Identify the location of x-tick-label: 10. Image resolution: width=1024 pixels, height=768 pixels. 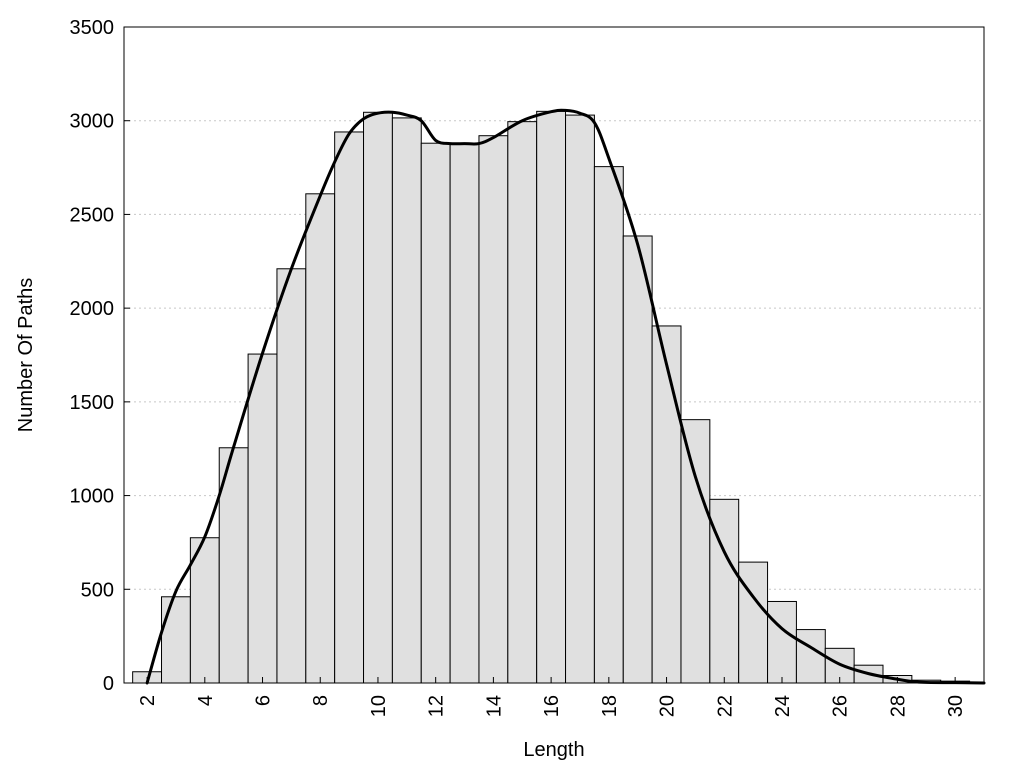
(379, 706).